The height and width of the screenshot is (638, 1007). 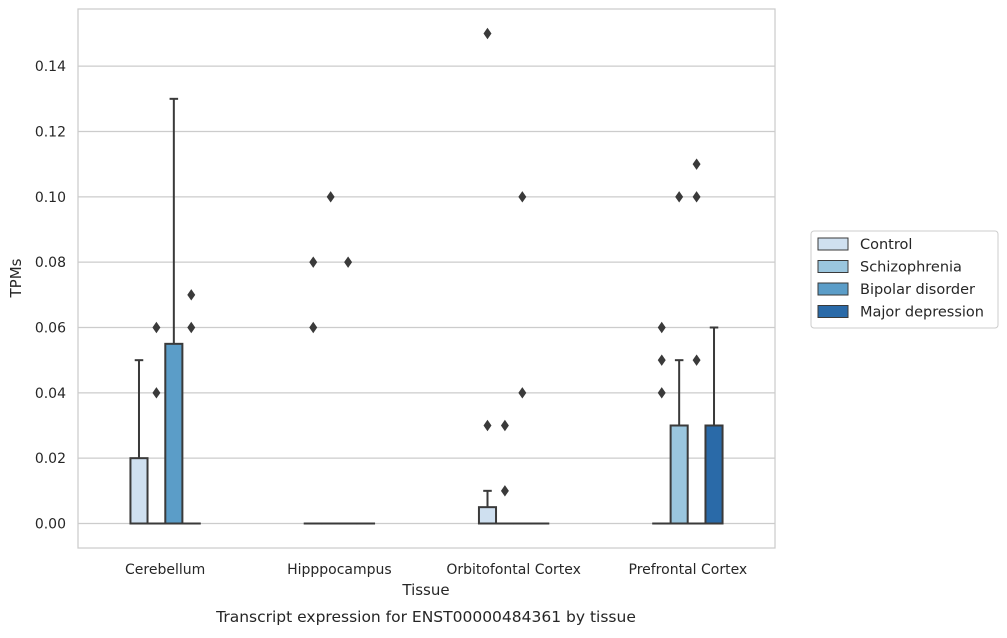 I want to click on x-tick-label: Hipppocampus, so click(x=339, y=570).